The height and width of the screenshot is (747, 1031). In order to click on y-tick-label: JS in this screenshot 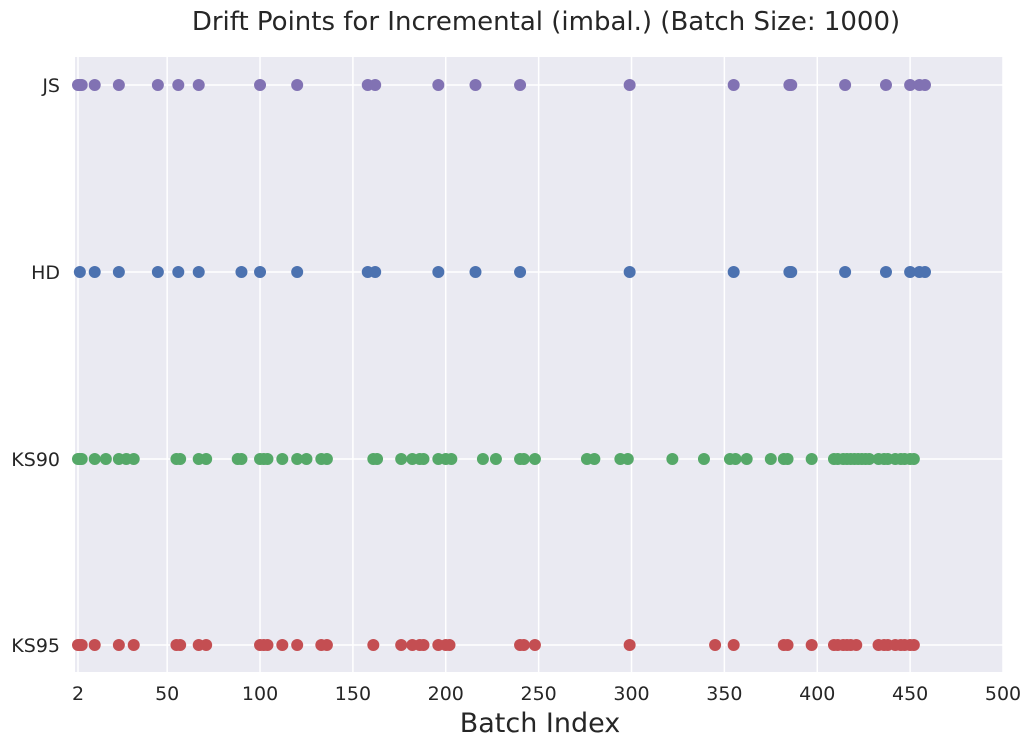, I will do `click(50, 86)`.